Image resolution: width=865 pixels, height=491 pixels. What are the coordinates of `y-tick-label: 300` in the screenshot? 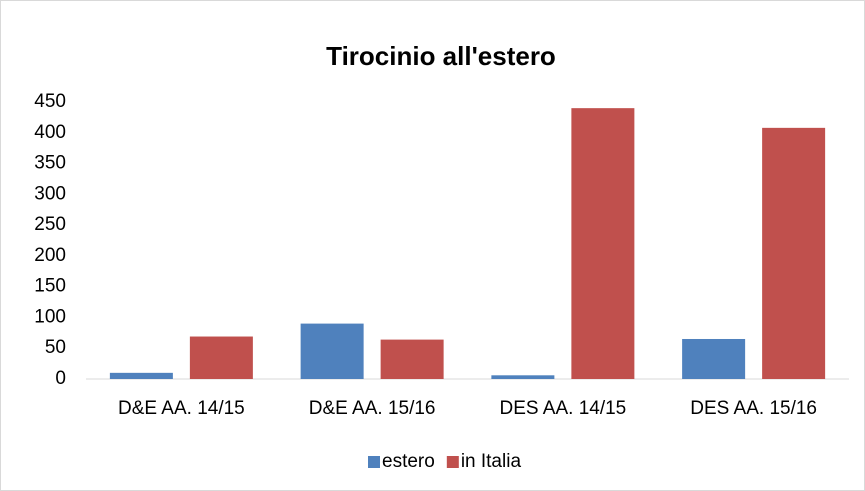 It's located at (50, 193).